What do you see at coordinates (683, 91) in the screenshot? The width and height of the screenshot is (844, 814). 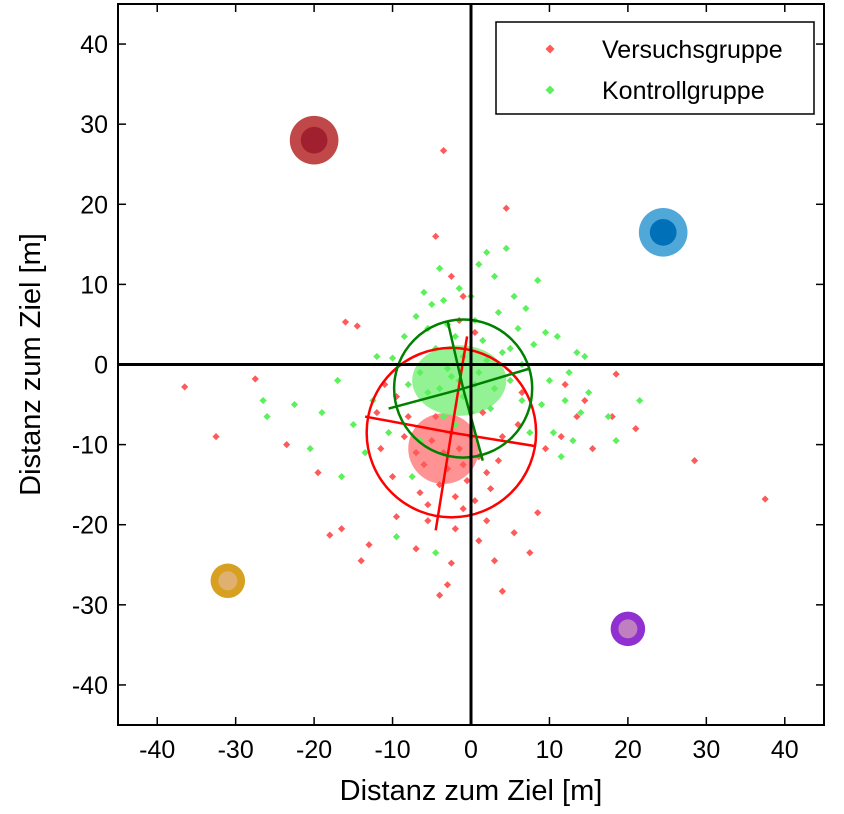 I see `legend-label-kontrollgruppe: Kontrollgruppe` at bounding box center [683, 91].